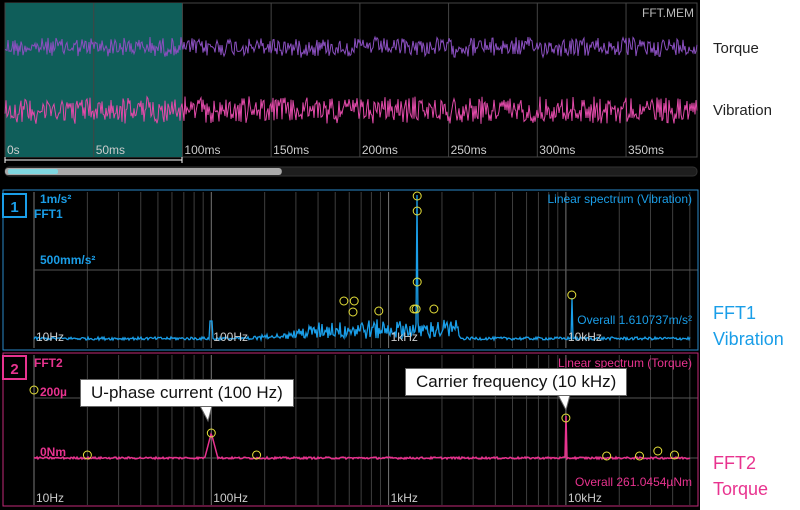  What do you see at coordinates (380, 150) in the screenshot?
I see `time-tick-label: 200ms` at bounding box center [380, 150].